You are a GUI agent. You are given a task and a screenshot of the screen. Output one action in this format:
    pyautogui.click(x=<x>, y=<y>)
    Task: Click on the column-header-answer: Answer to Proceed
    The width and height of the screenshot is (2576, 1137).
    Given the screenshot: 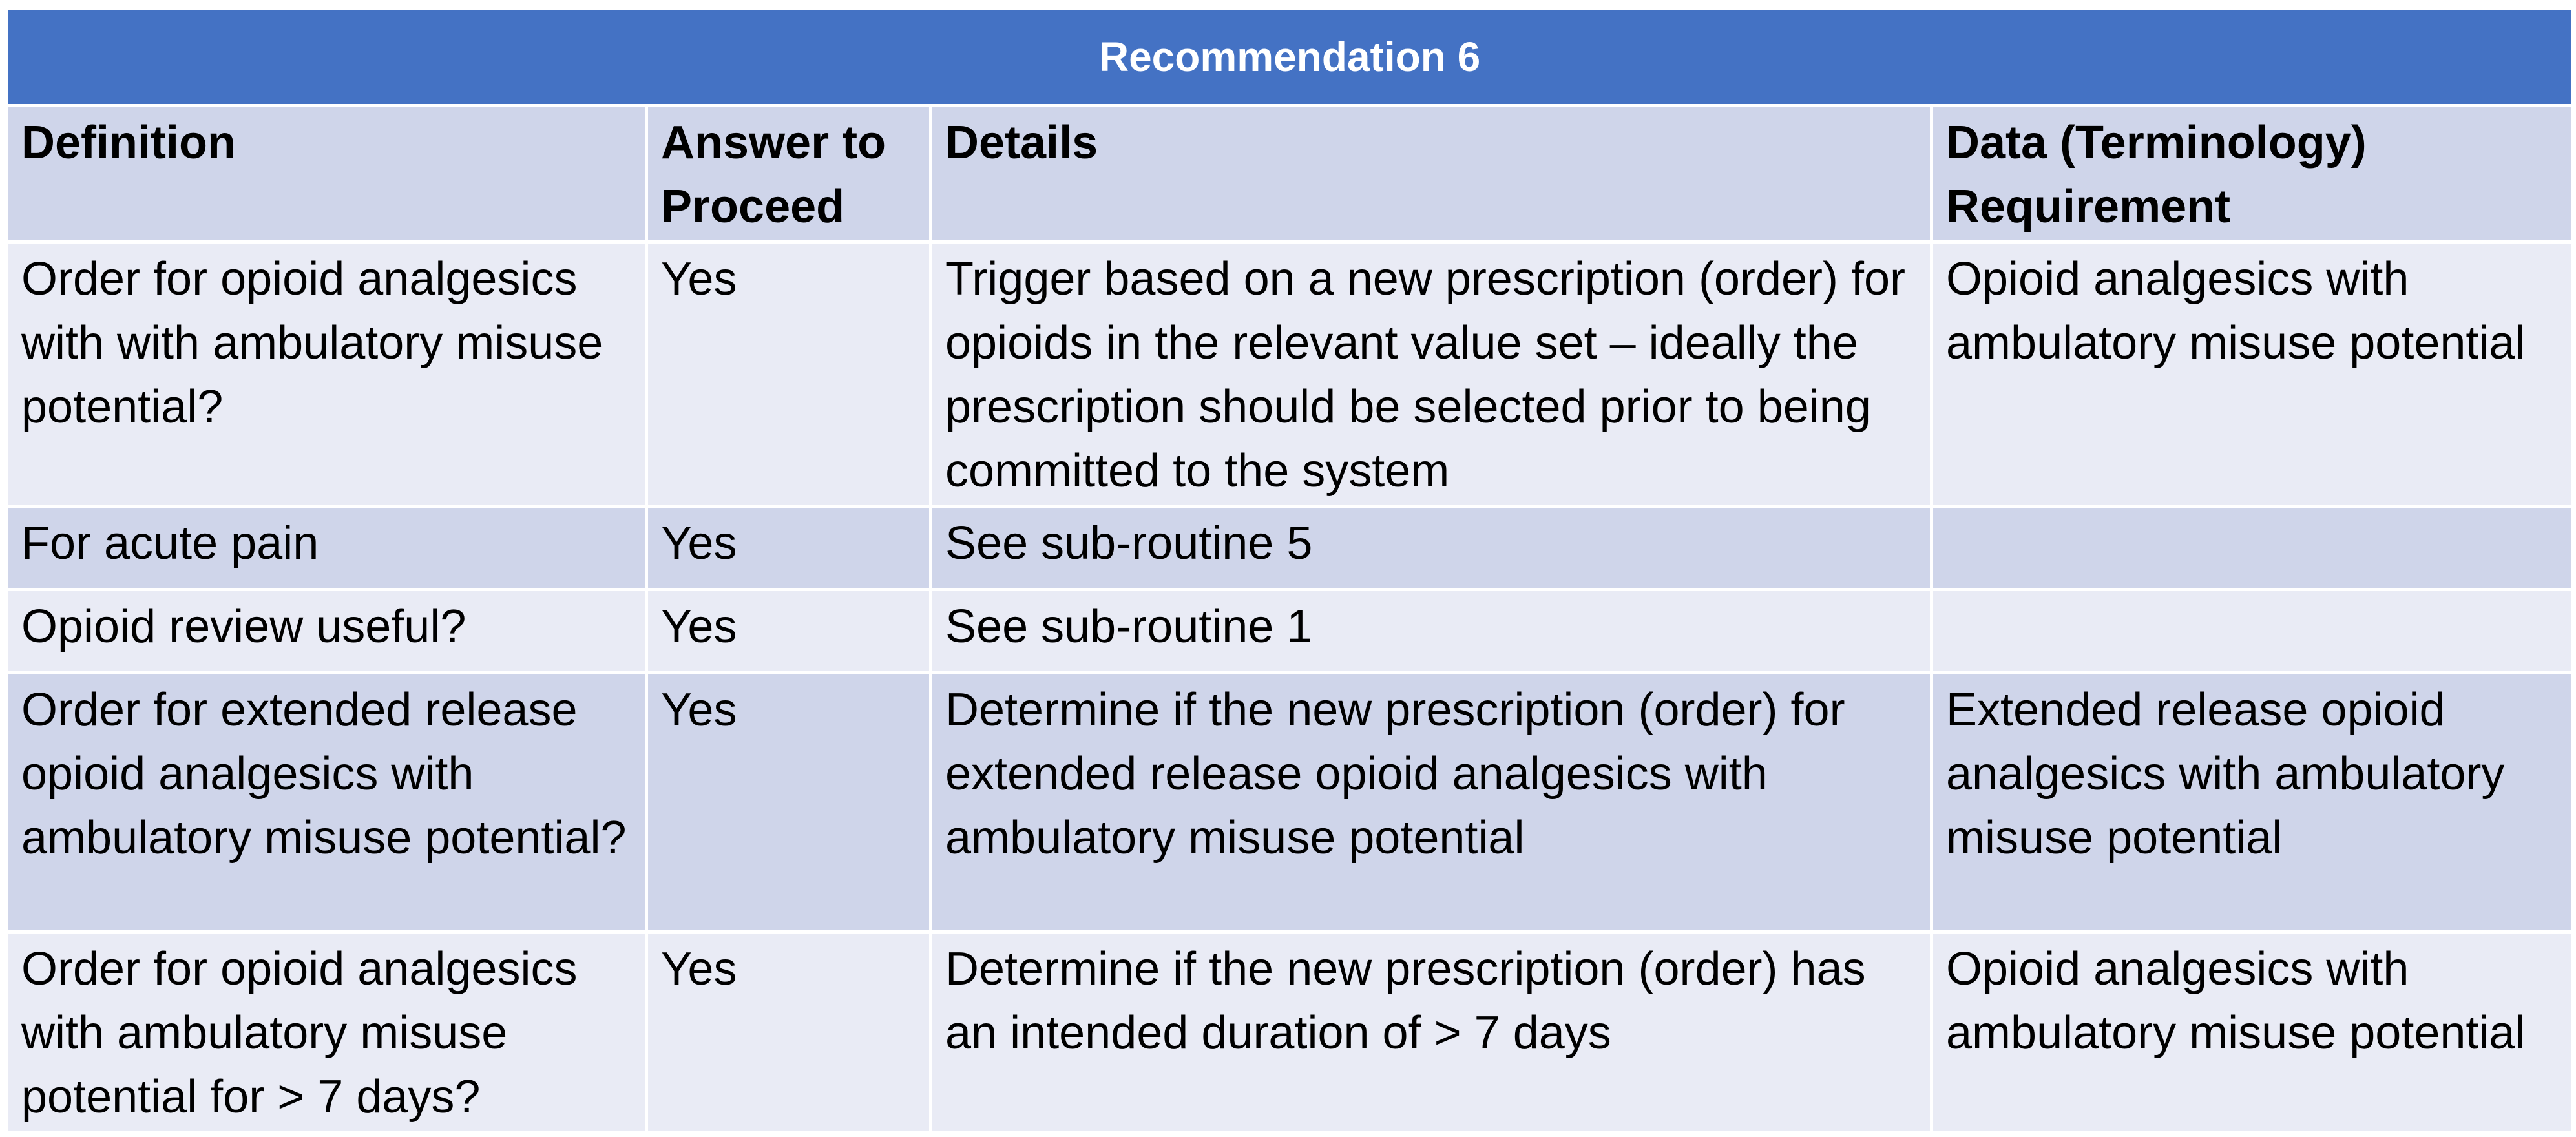 What is the action you would take?
    pyautogui.click(x=788, y=173)
    